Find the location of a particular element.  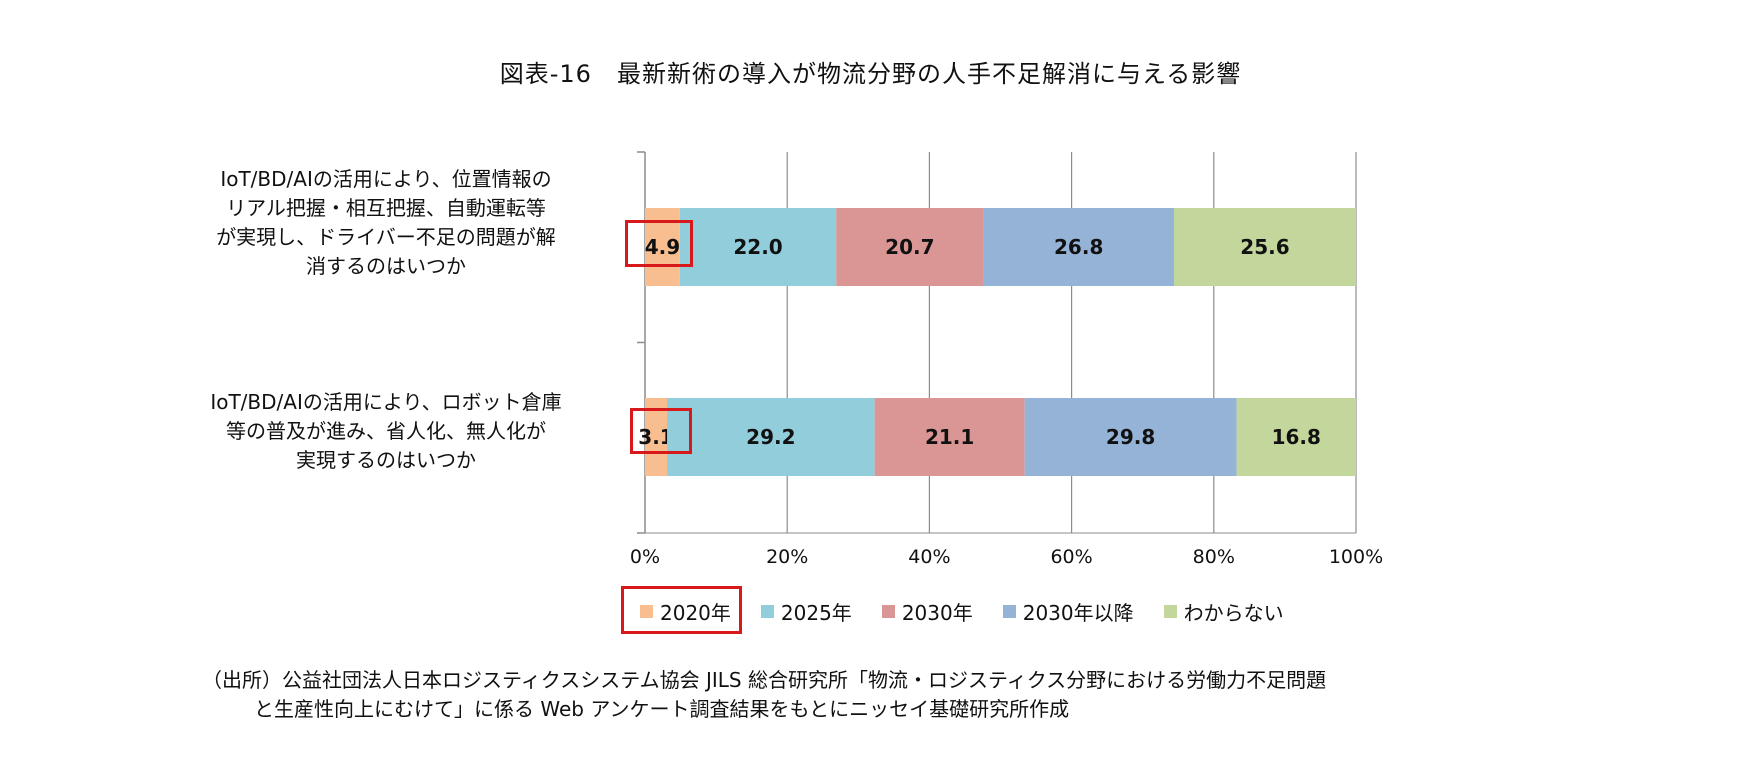

x-tick-label: 0% is located at coordinates (645, 557).